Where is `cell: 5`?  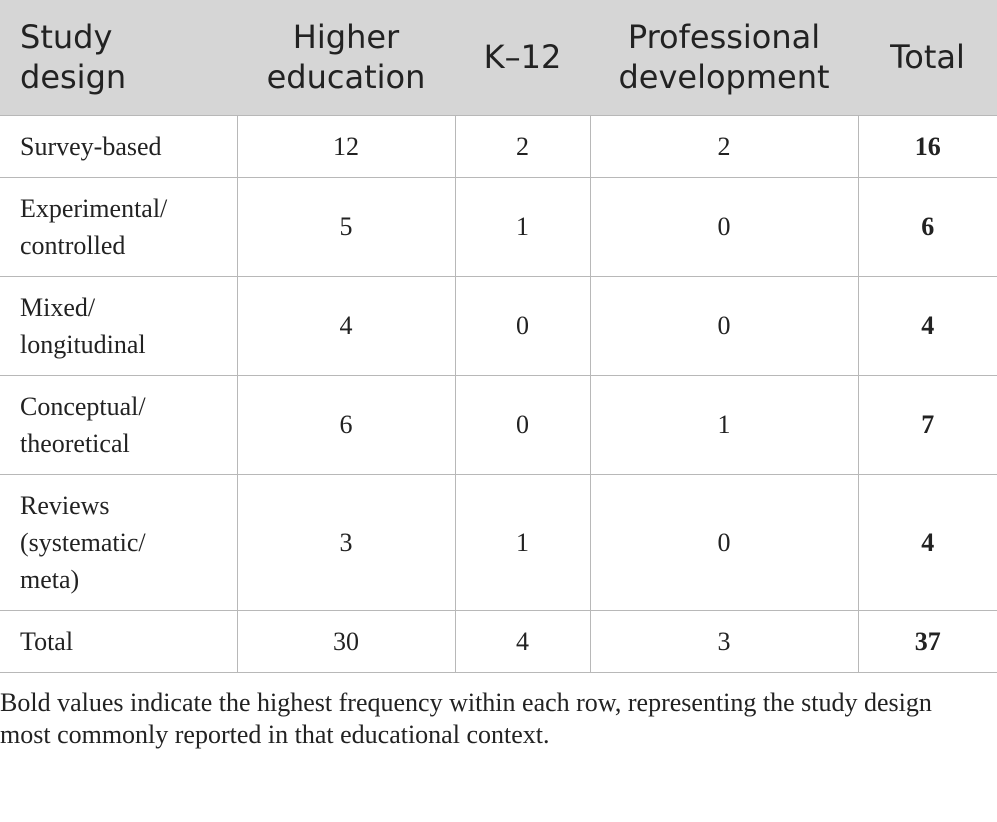
cell: 5 is located at coordinates (346, 226).